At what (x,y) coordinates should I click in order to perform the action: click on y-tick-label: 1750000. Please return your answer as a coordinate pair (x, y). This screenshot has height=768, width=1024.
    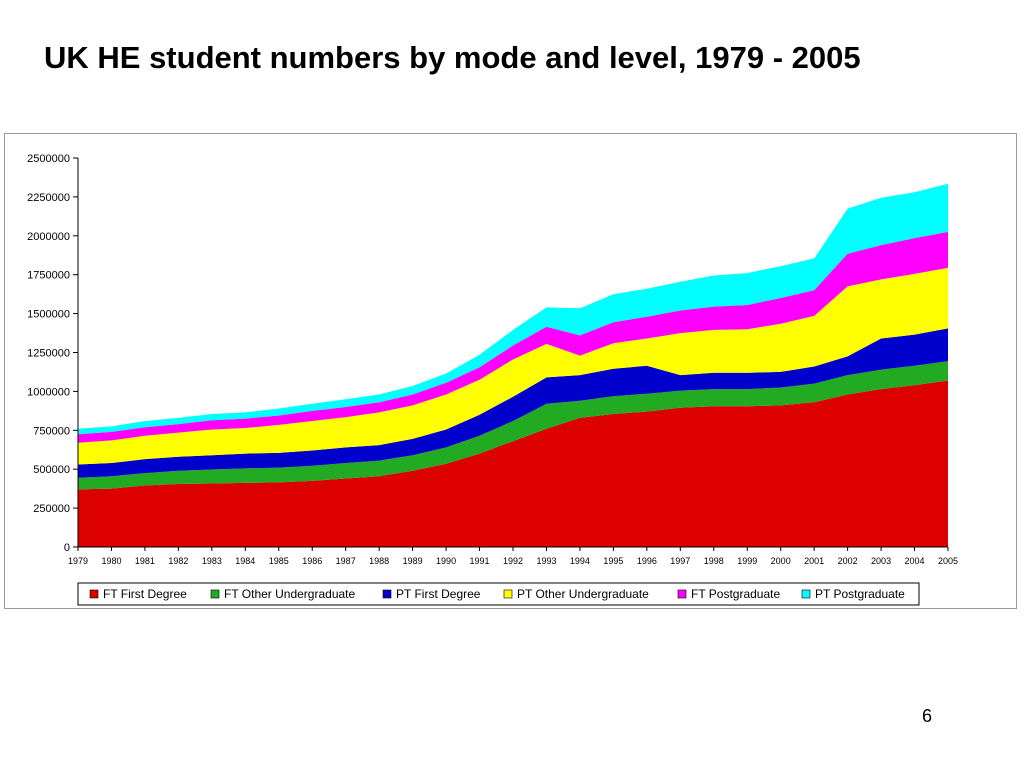
    Looking at the image, I should click on (48, 276).